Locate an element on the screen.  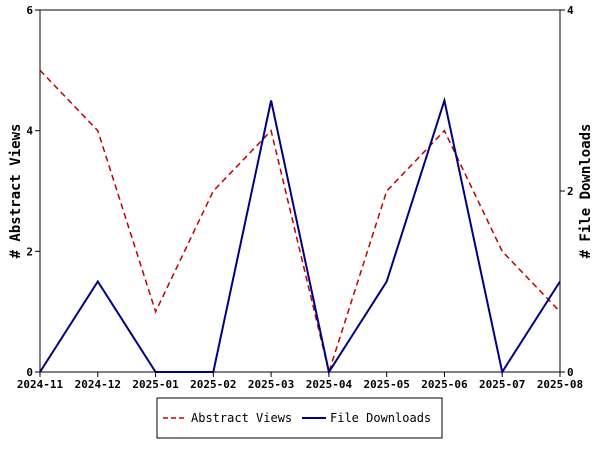
x-tick-label: 2024-12 is located at coordinates (98, 384).